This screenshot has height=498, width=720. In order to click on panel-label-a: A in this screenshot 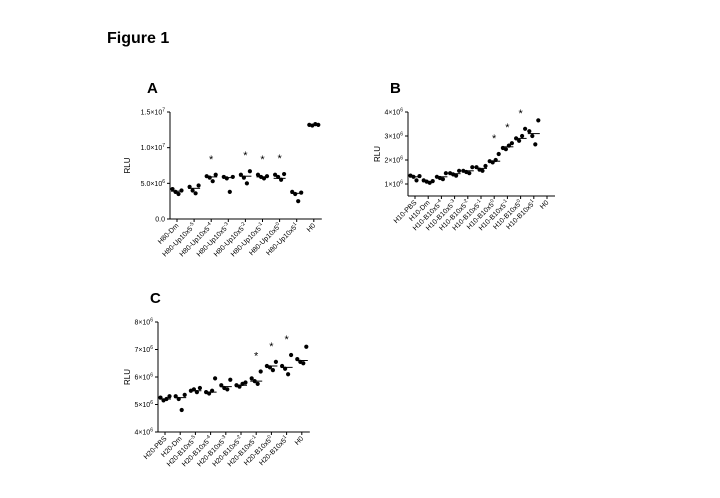, I will do `click(152, 88)`.